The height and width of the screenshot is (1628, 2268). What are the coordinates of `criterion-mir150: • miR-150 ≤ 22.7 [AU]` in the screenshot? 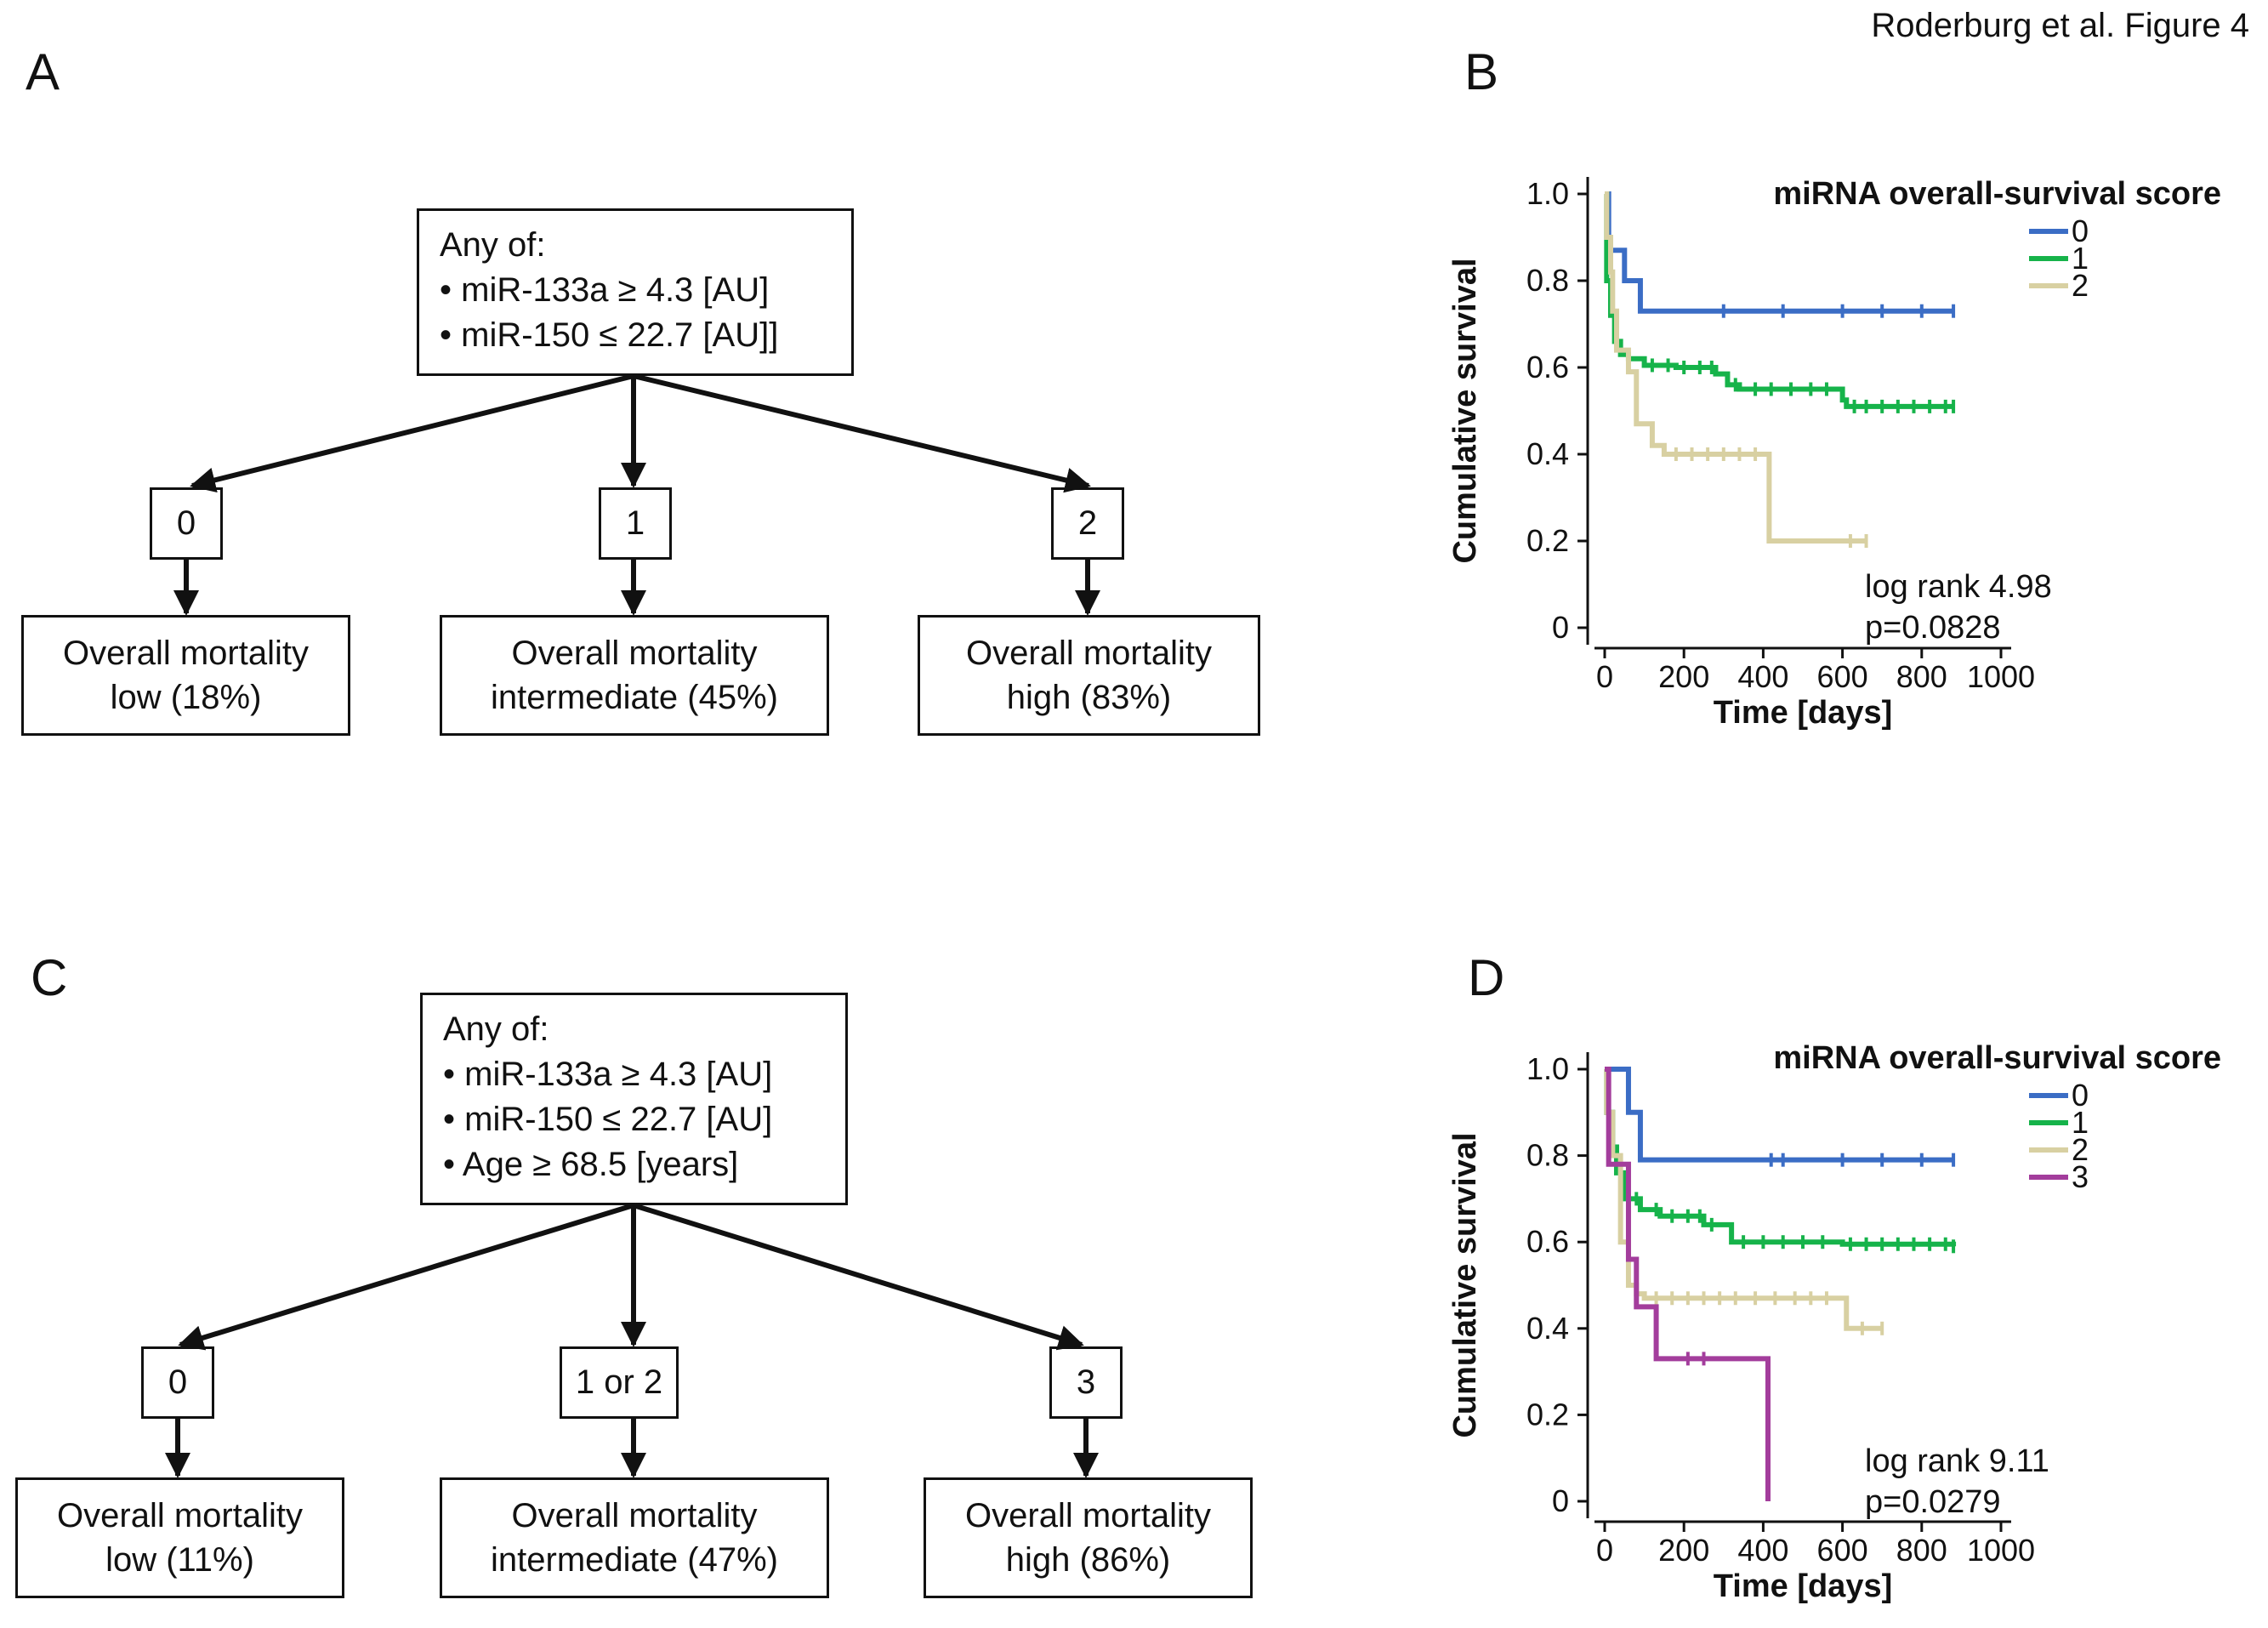 It's located at (608, 1119).